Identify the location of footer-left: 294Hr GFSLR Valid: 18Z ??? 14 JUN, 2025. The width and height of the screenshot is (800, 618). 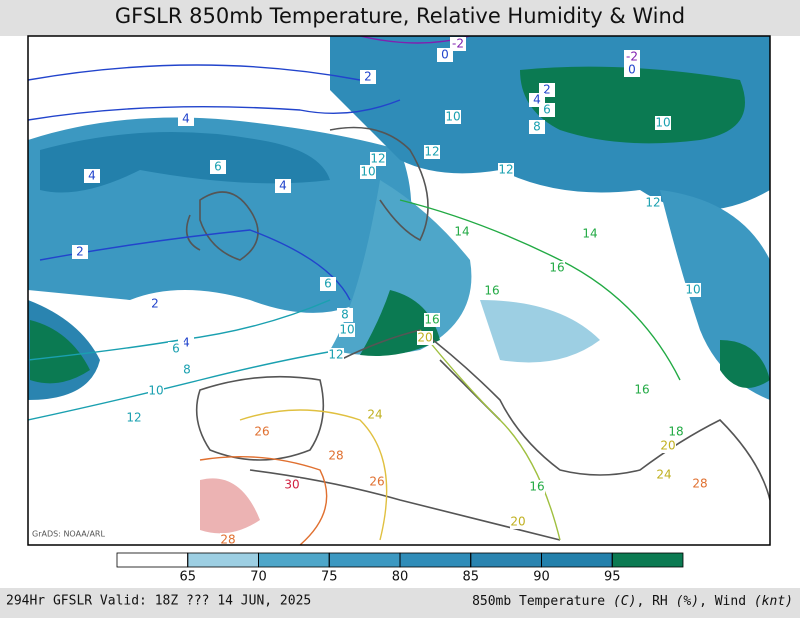
(158, 601).